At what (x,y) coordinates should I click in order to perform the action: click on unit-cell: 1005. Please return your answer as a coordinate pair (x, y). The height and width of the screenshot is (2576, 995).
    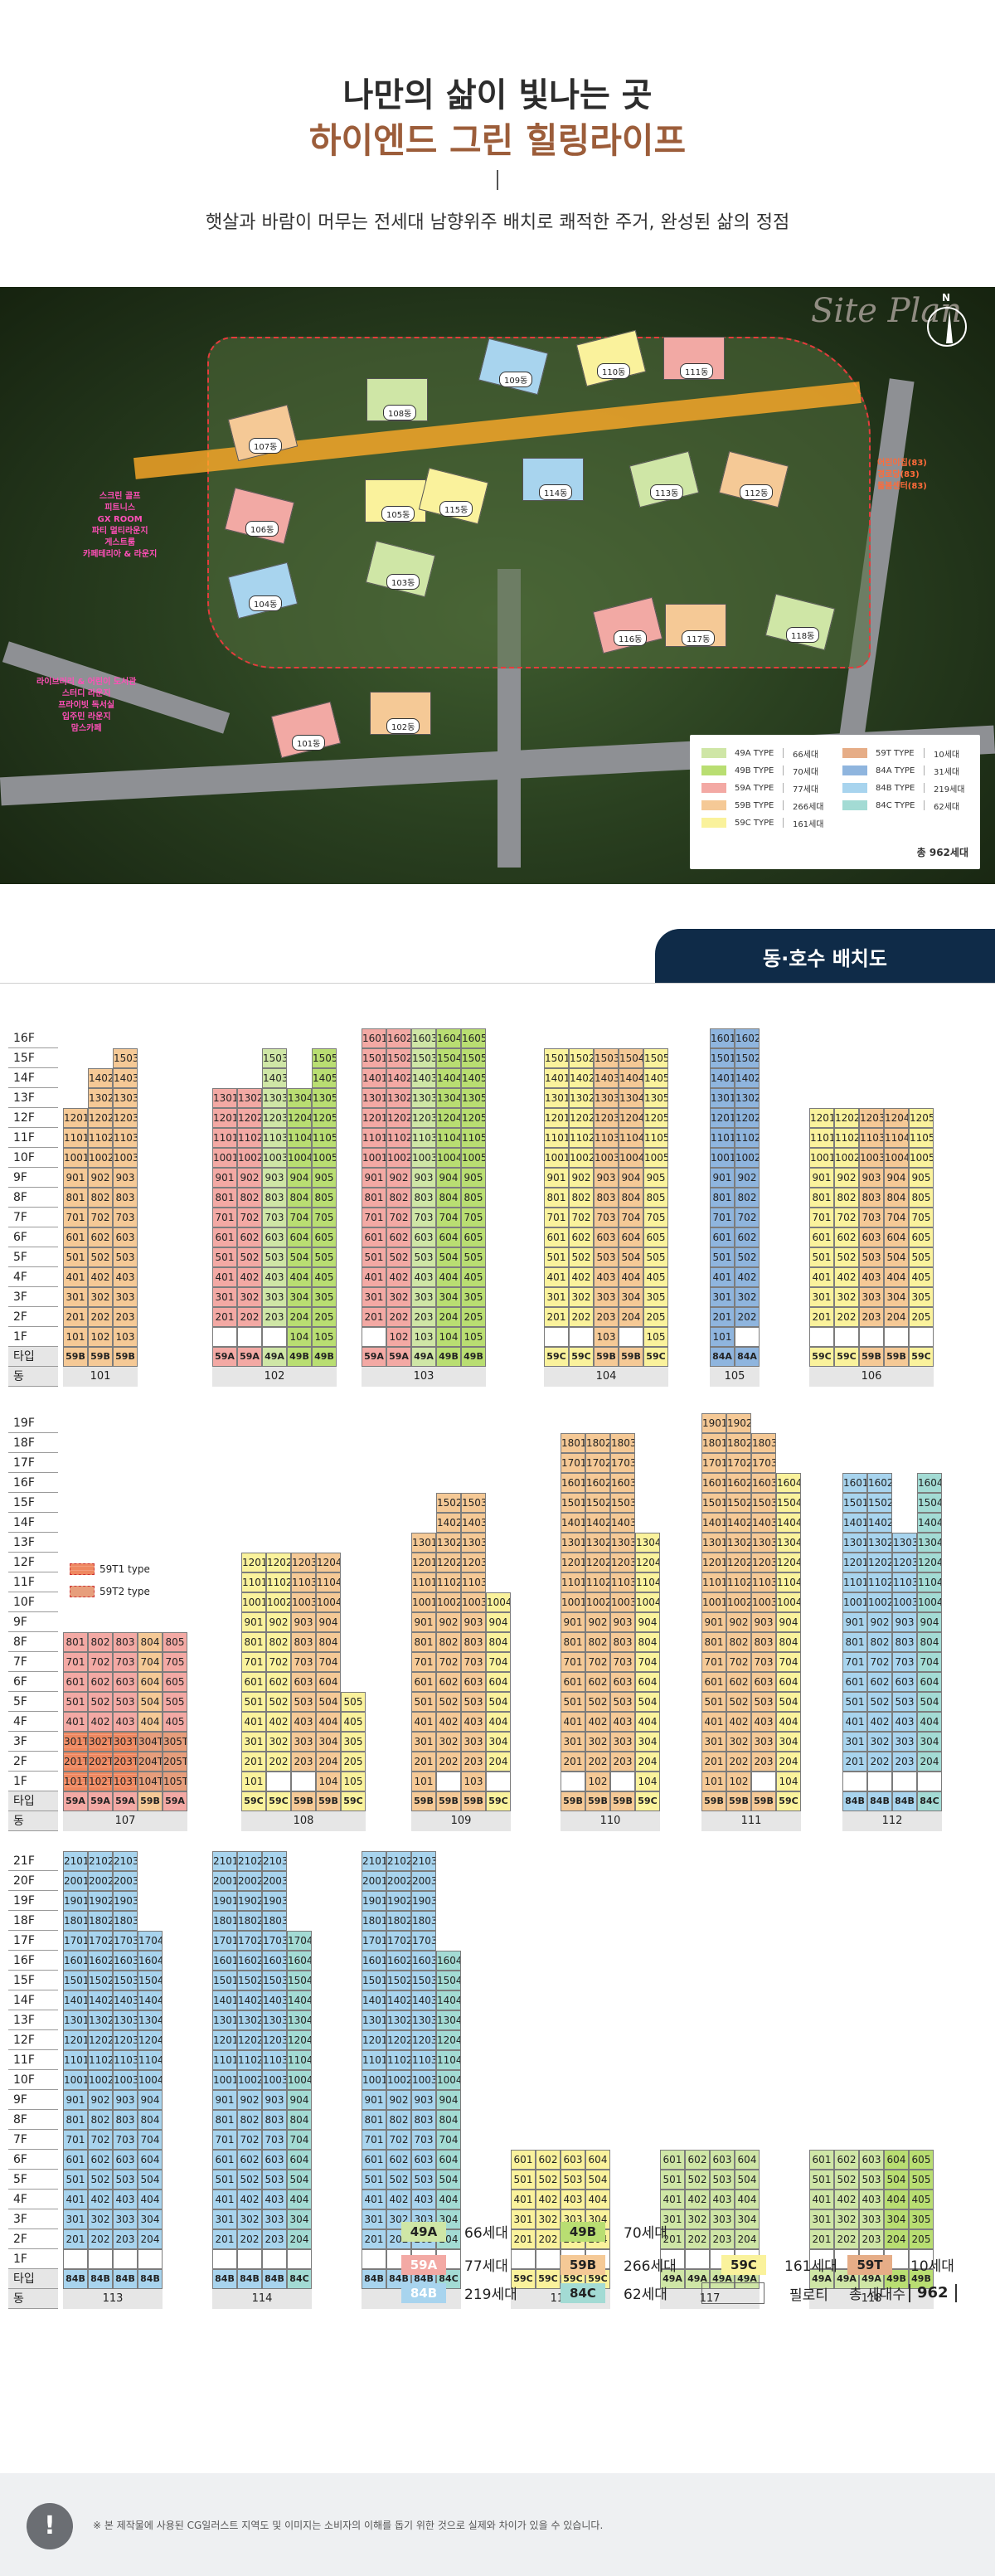
    Looking at the image, I should click on (473, 1158).